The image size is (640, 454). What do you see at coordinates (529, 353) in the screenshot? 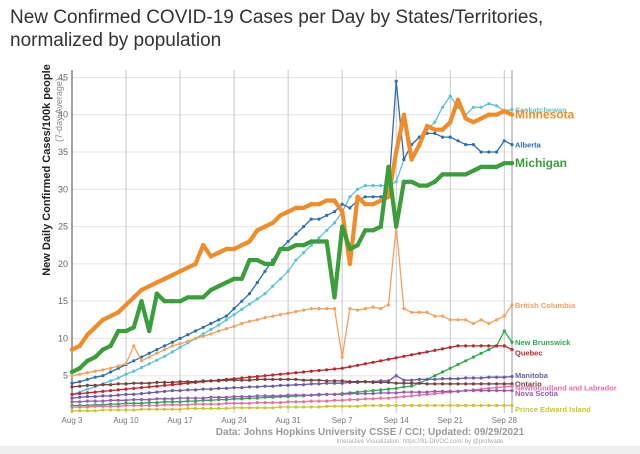
I see `series-end-label: Quebec` at bounding box center [529, 353].